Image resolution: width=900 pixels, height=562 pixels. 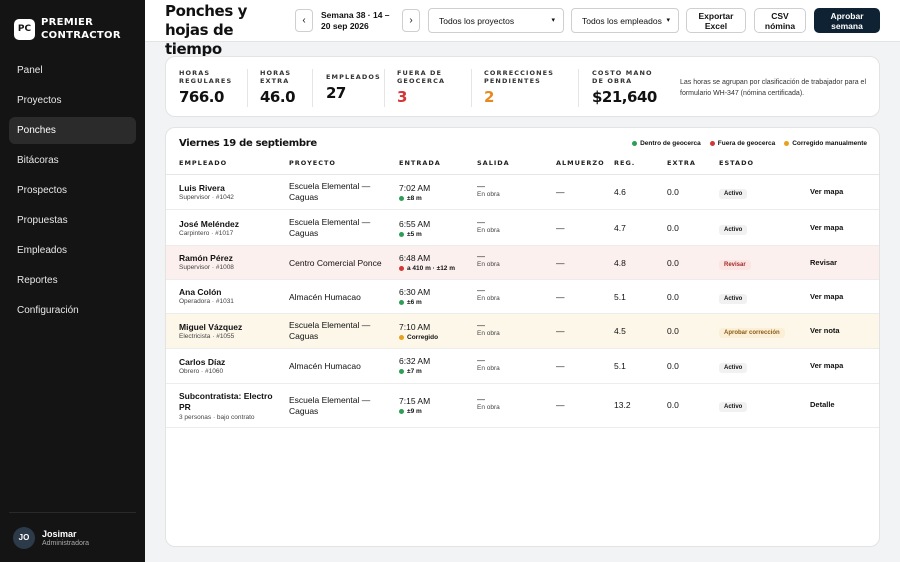 What do you see at coordinates (59, 533) in the screenshot?
I see `user-name: Josimar` at bounding box center [59, 533].